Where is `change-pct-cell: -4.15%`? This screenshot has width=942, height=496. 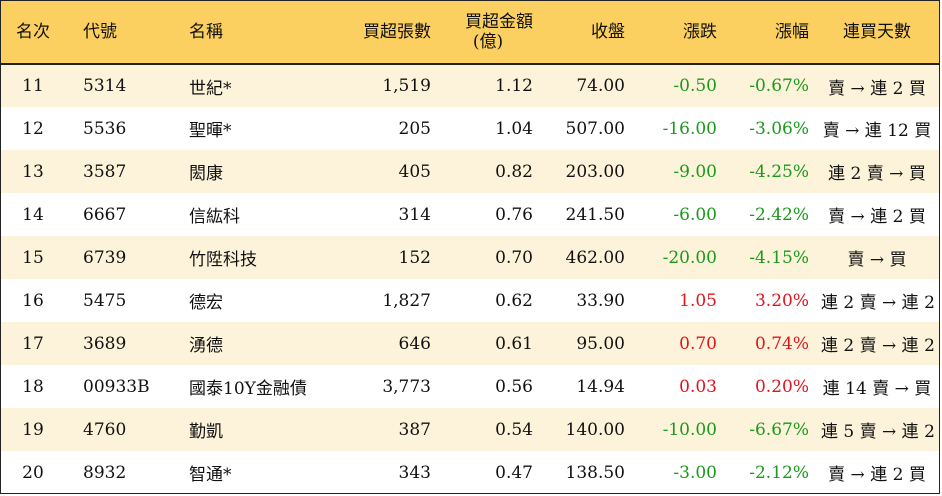
change-pct-cell: -4.15% is located at coordinates (779, 257).